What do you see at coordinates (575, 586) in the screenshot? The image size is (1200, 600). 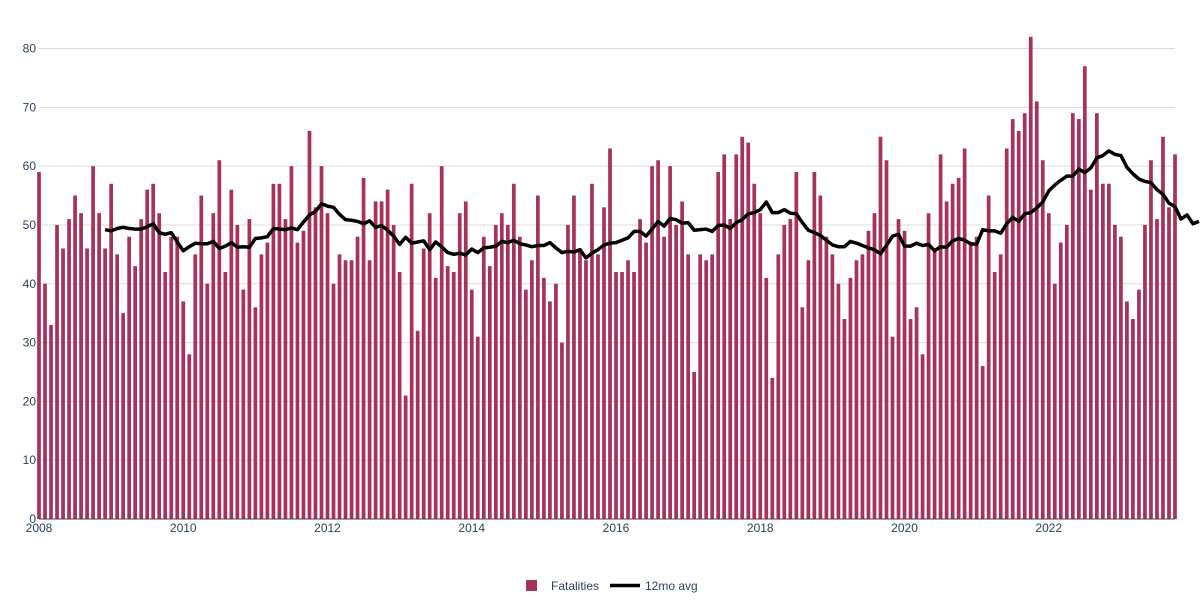 I see `legend-label-fatalities: Fatalities` at bounding box center [575, 586].